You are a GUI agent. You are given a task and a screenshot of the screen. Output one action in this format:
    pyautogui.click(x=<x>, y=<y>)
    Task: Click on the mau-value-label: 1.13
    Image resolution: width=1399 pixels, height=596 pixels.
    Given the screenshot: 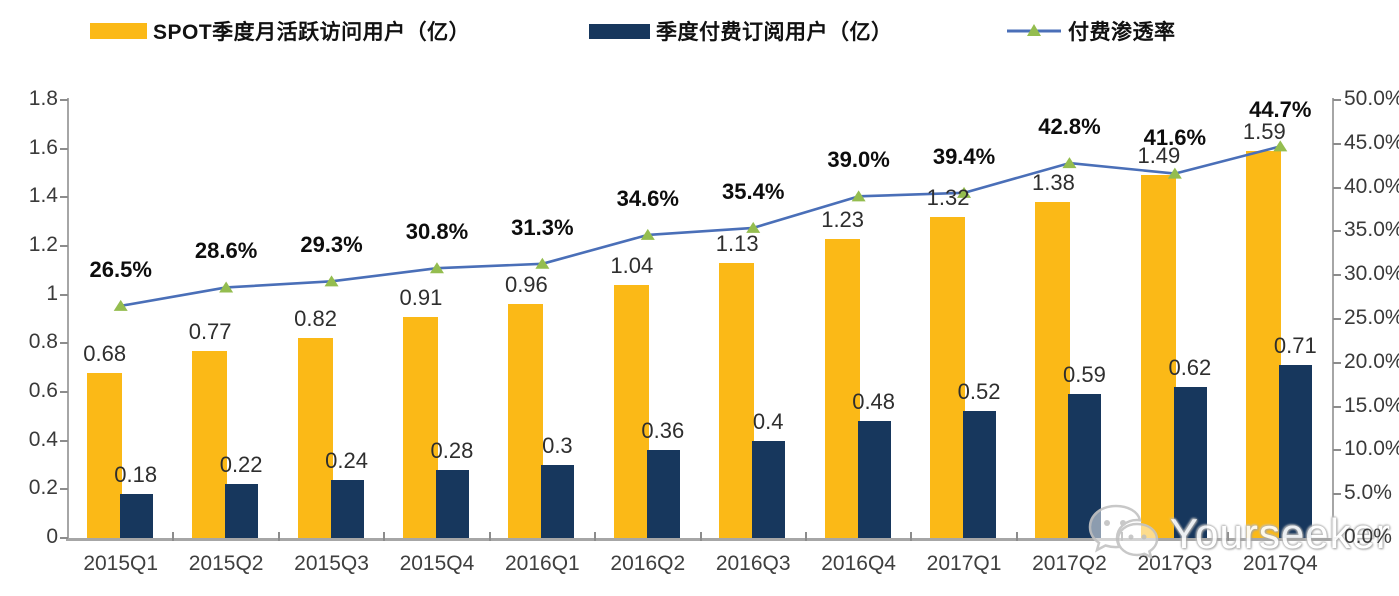 What is the action you would take?
    pyautogui.click(x=737, y=244)
    